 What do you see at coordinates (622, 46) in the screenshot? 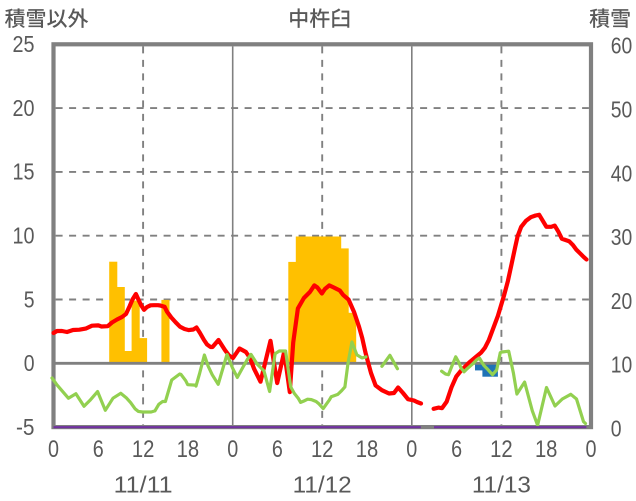
I see `svg-text: 60` at bounding box center [622, 46].